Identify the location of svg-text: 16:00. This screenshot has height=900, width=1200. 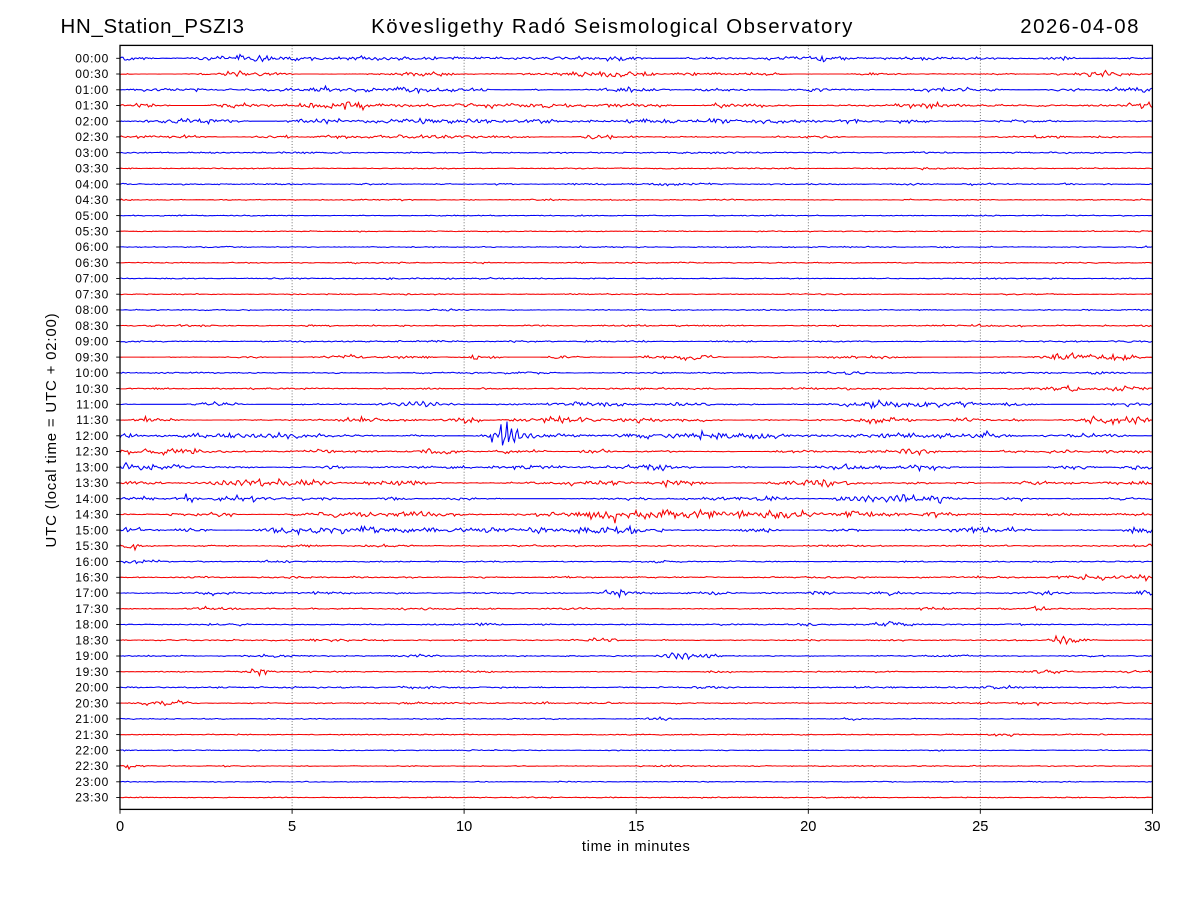
(92, 562).